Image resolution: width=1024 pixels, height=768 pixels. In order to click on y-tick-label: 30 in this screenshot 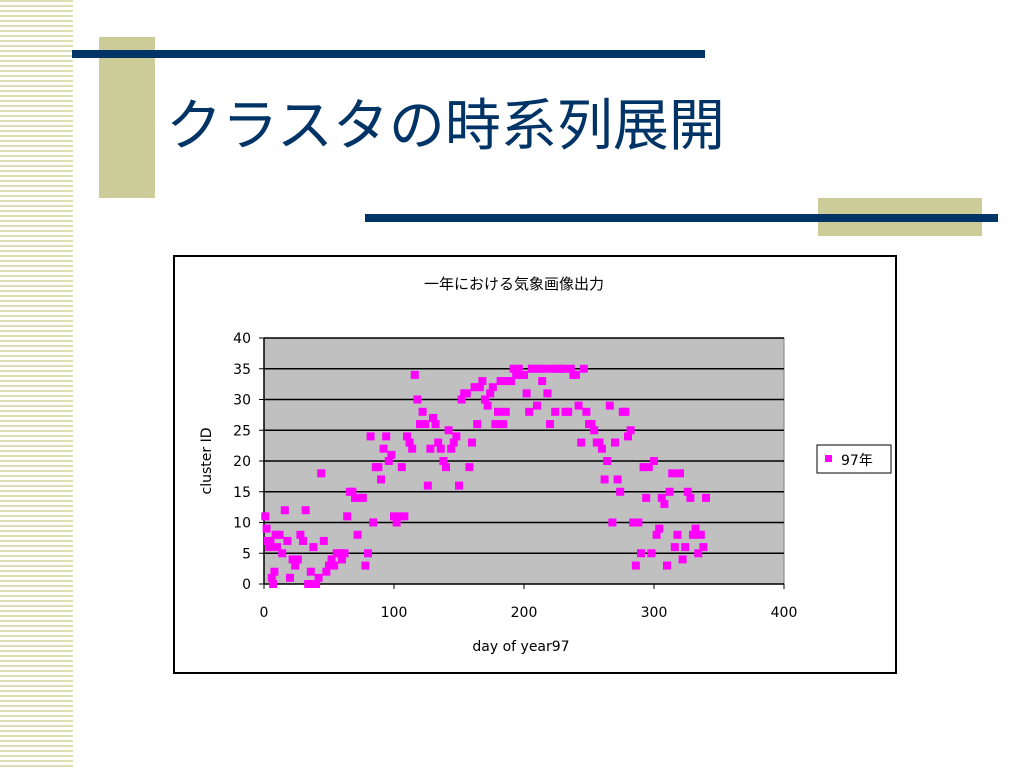, I will do `click(242, 401)`.